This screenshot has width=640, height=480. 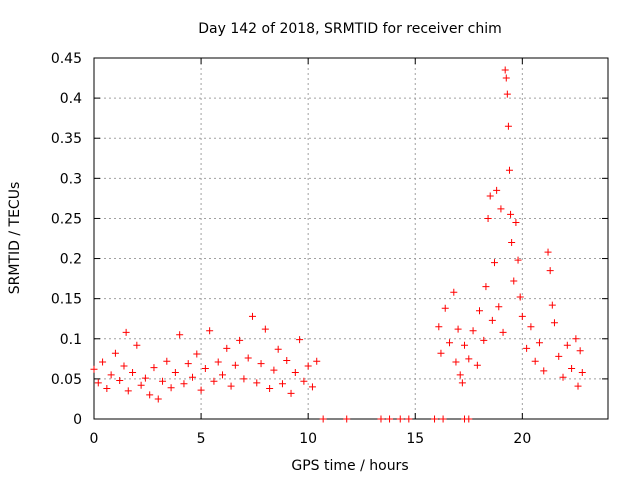 What do you see at coordinates (66, 59) in the screenshot?
I see `y-tick-label: 0.45` at bounding box center [66, 59].